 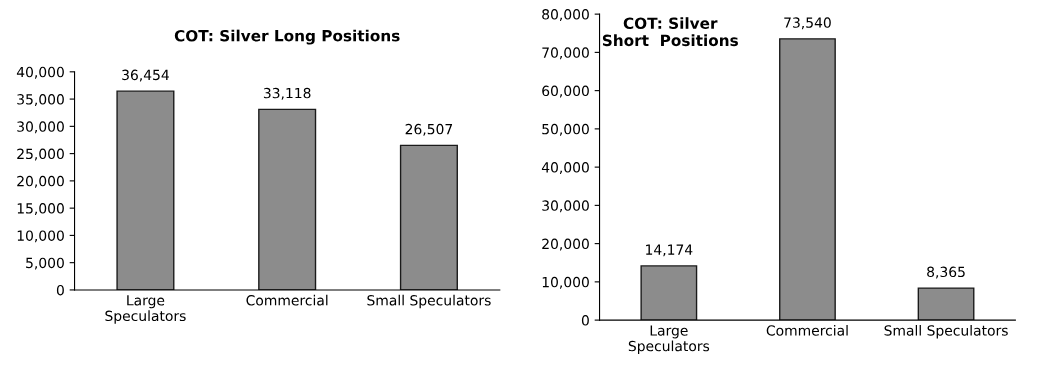 I want to click on y-tick-label: 60,000, so click(x=565, y=91).